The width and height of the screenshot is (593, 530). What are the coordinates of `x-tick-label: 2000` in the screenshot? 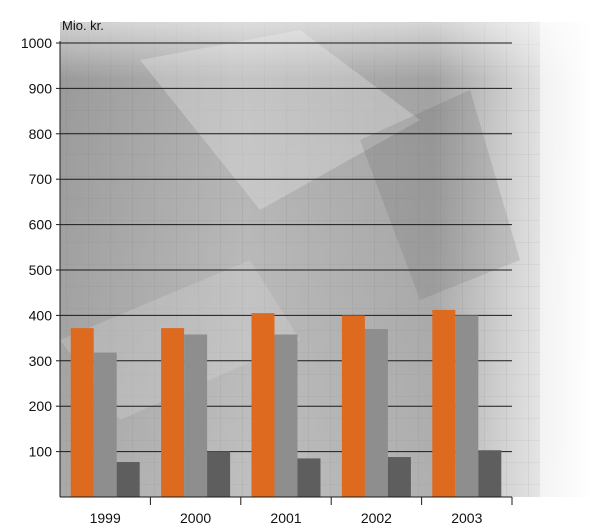 It's located at (195, 517).